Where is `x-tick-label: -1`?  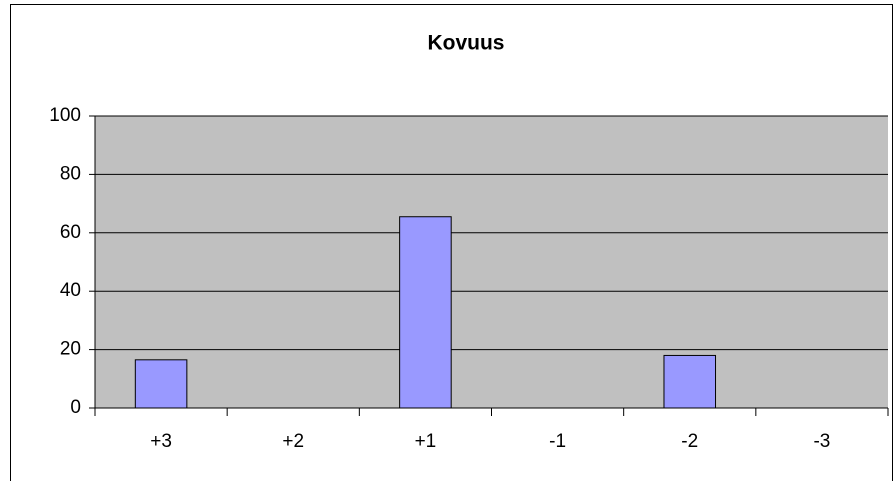 x-tick-label: -1 is located at coordinates (557, 441).